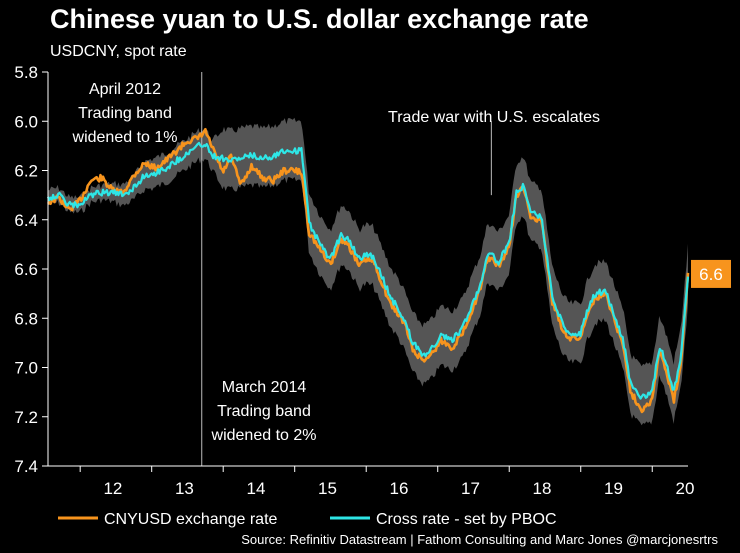  What do you see at coordinates (26, 318) in the screenshot?
I see `y-tick-label: 6.8` at bounding box center [26, 318].